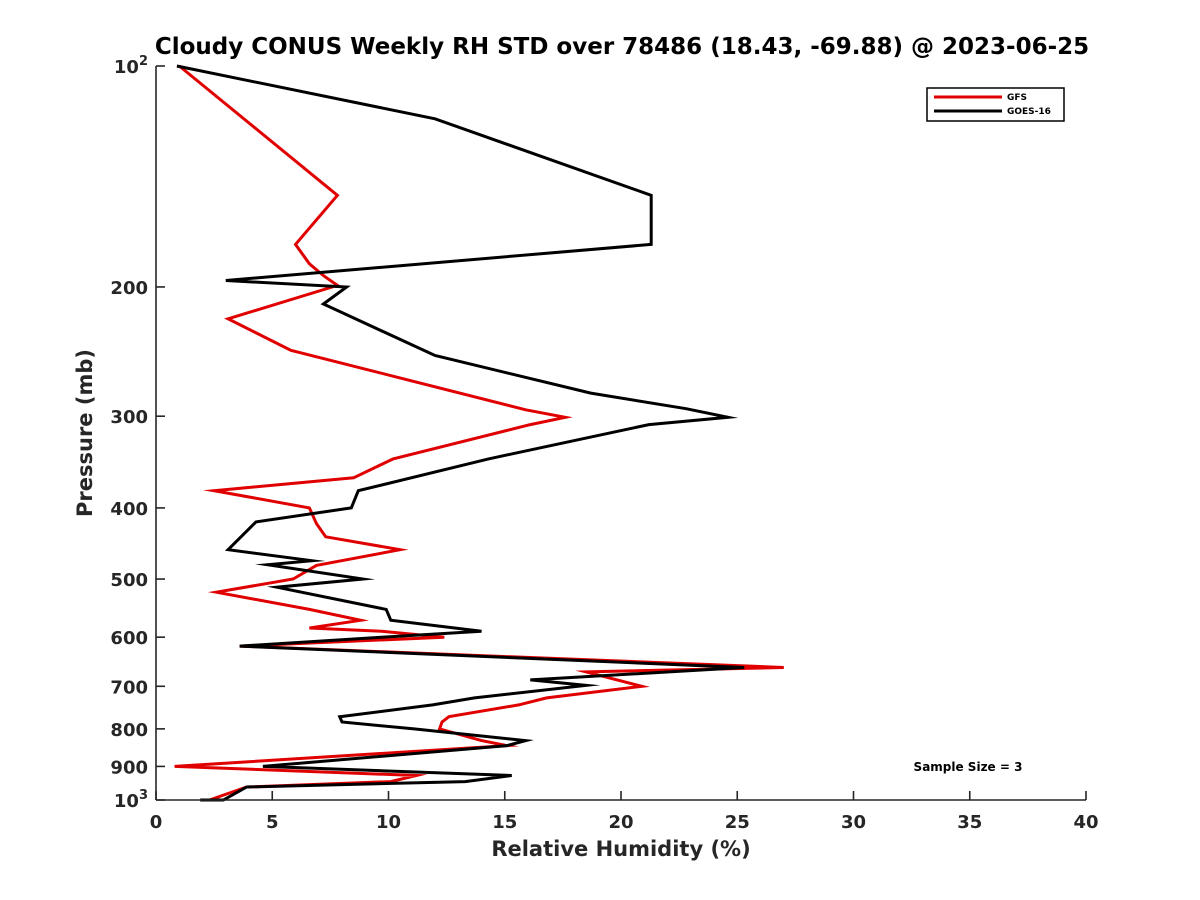 The height and width of the screenshot is (900, 1200). I want to click on x-tick-label: 30, so click(853, 822).